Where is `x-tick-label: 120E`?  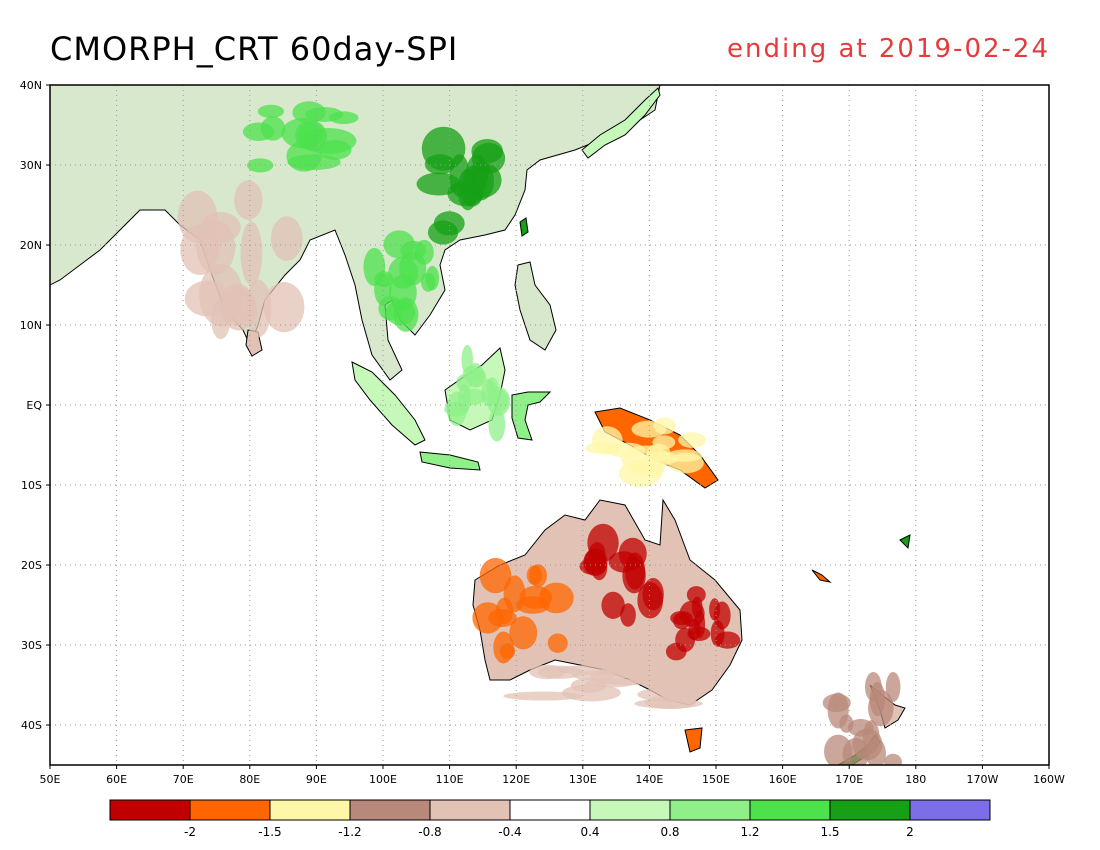
x-tick-label: 120E is located at coordinates (516, 779).